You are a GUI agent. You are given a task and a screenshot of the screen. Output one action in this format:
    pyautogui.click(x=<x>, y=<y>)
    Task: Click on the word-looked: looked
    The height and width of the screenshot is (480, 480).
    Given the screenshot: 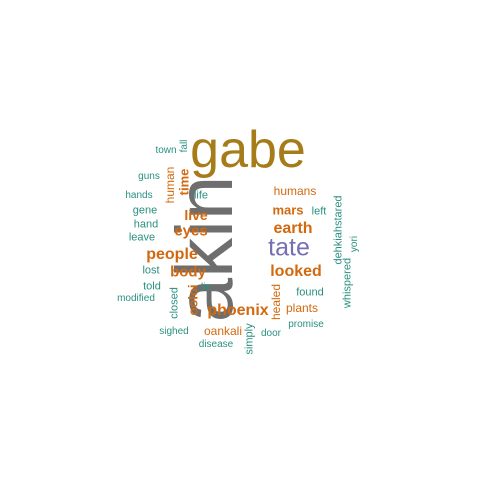 What is the action you would take?
    pyautogui.click(x=296, y=271)
    